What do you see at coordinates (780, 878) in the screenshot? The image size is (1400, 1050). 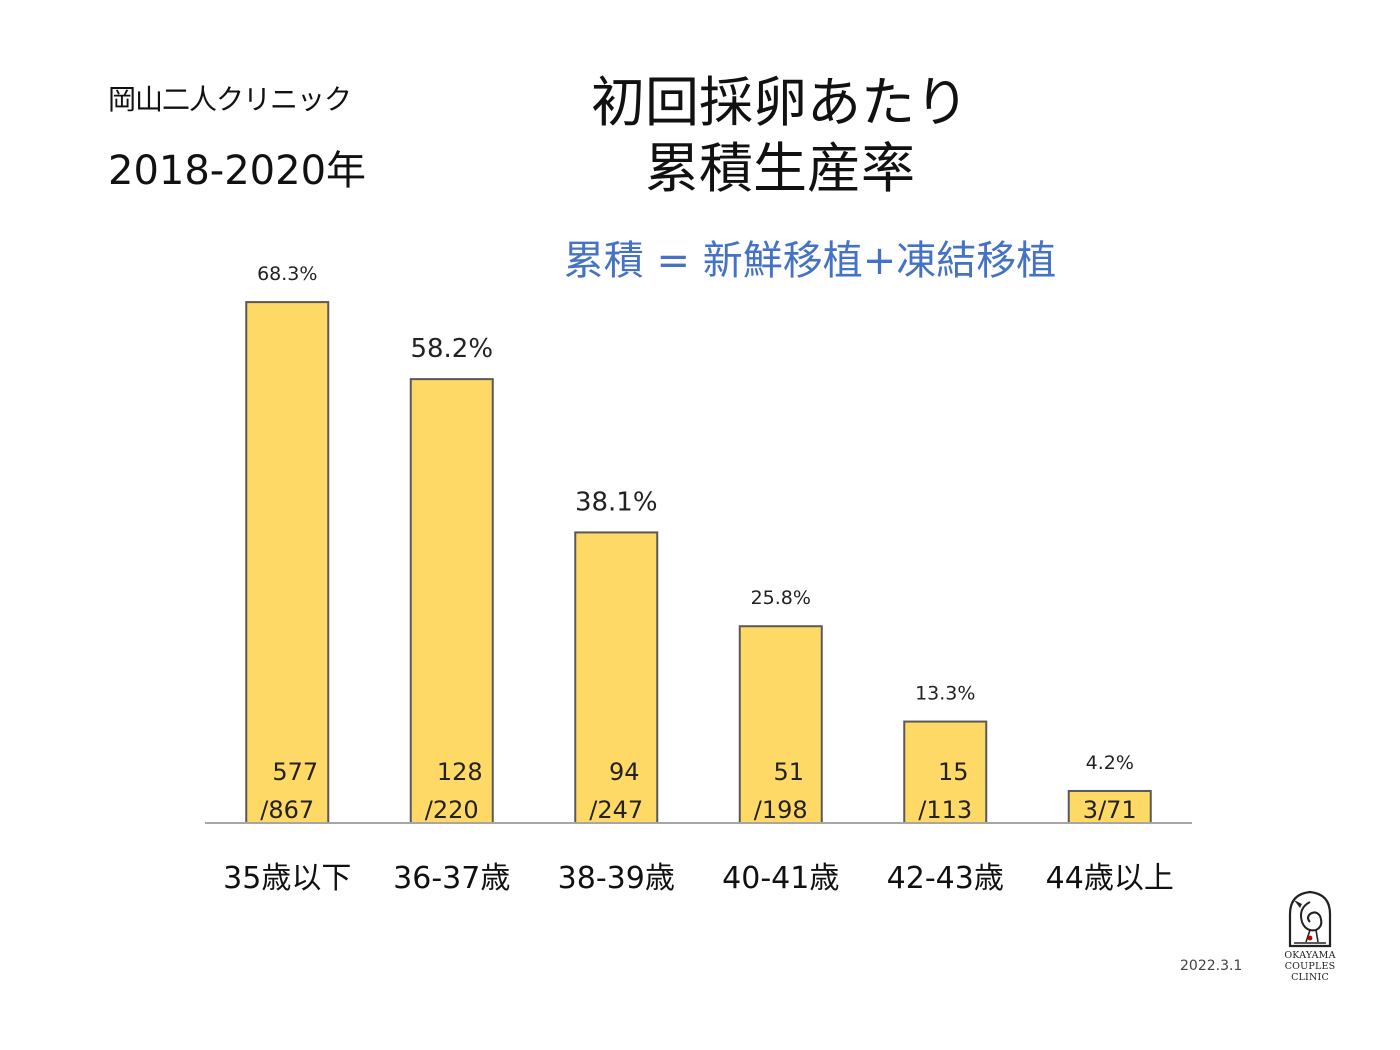 I see `category-label: 40-41歳` at bounding box center [780, 878].